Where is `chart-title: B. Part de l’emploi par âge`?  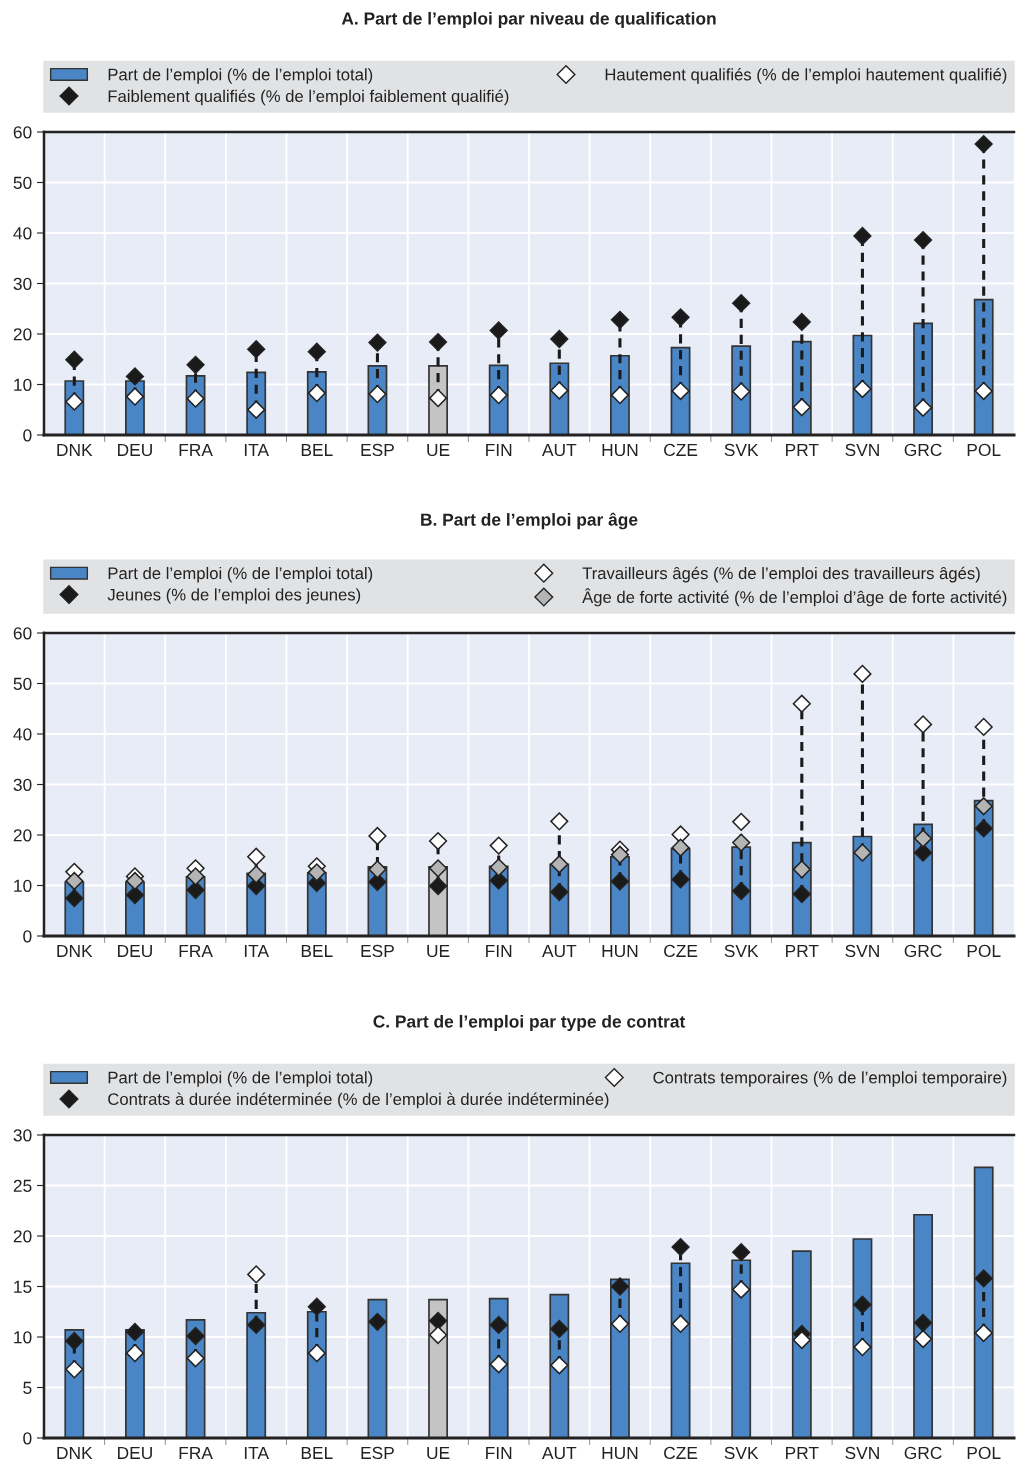 chart-title: B. Part de l’emploi par âge is located at coordinates (529, 521).